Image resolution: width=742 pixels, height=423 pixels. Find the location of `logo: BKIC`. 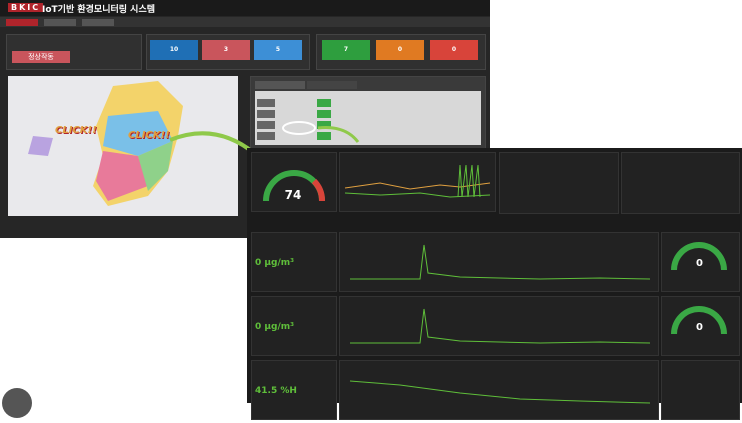

logo: BKIC is located at coordinates (26, 7).